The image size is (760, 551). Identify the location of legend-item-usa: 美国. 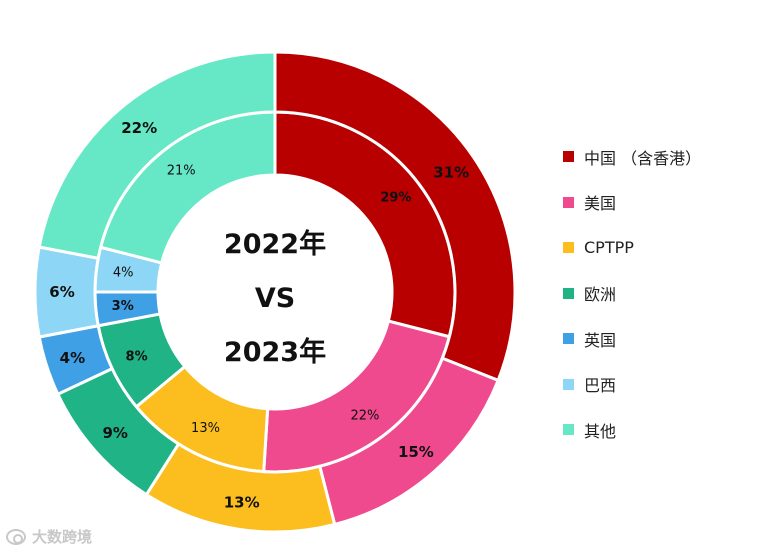
(632, 203).